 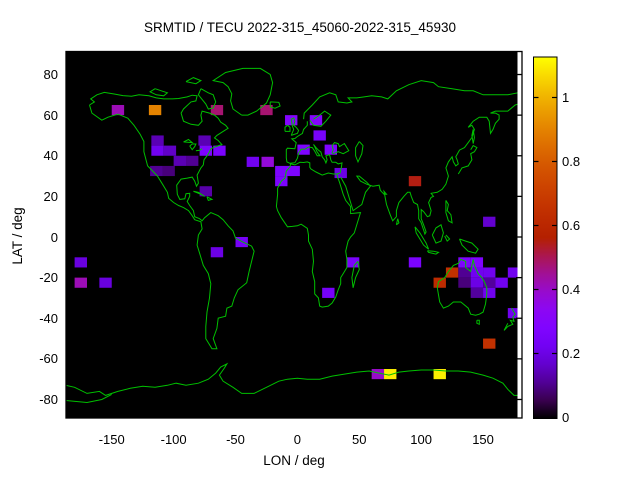 I want to click on y-tick-label: 40, so click(x=50, y=156).